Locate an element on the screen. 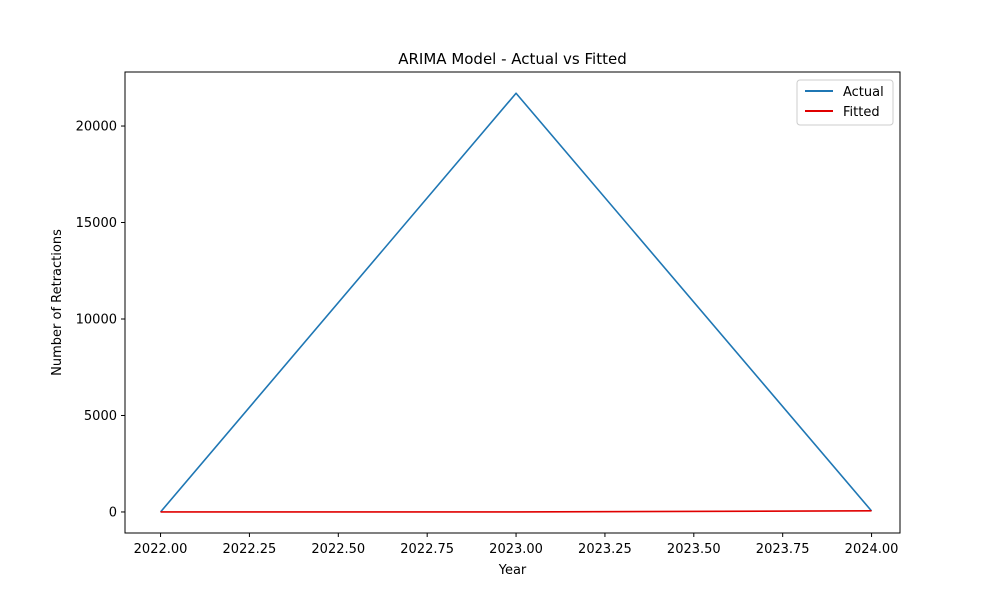 This screenshot has width=1000, height=600. x-tick-label: 2022.50 is located at coordinates (338, 549).